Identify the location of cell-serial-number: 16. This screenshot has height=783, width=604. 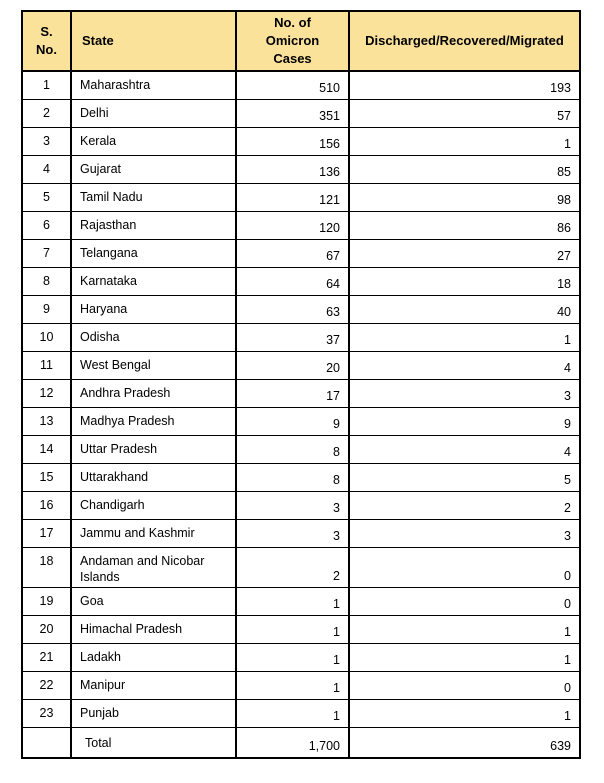
(46, 505).